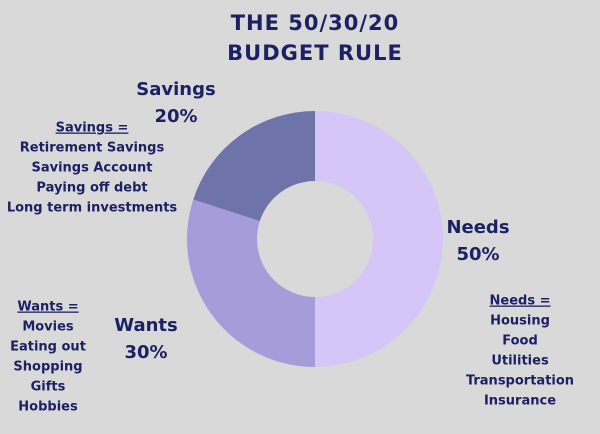  Describe the element at coordinates (48, 407) in the screenshot. I see `note-item: Hobbies` at that location.